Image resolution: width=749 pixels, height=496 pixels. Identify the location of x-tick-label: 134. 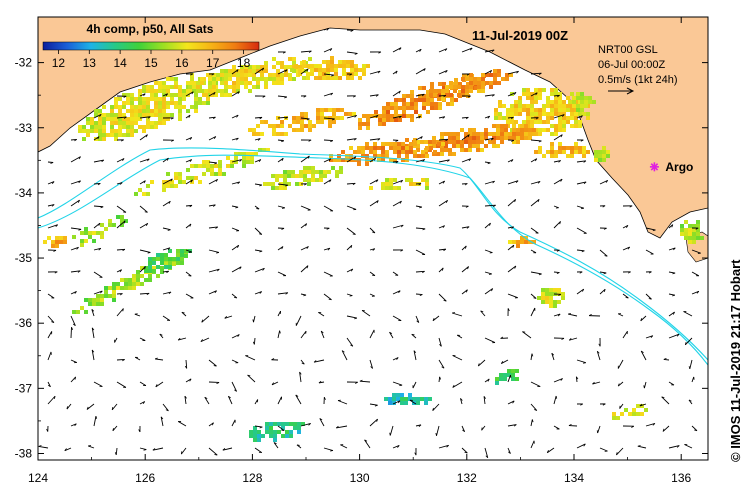
(574, 478).